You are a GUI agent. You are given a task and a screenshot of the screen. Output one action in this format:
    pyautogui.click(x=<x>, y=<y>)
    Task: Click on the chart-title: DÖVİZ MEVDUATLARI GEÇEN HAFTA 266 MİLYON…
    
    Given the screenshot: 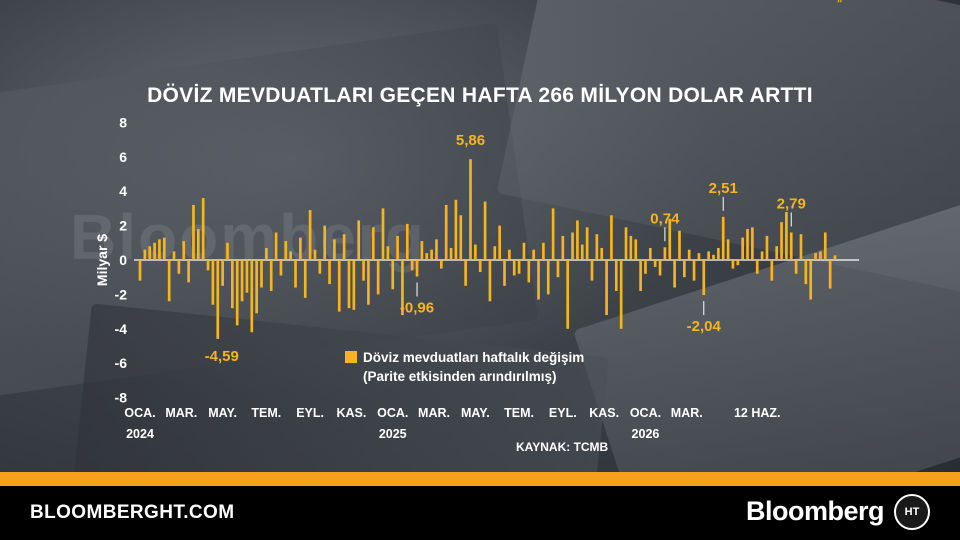 What is the action you would take?
    pyautogui.click(x=480, y=95)
    